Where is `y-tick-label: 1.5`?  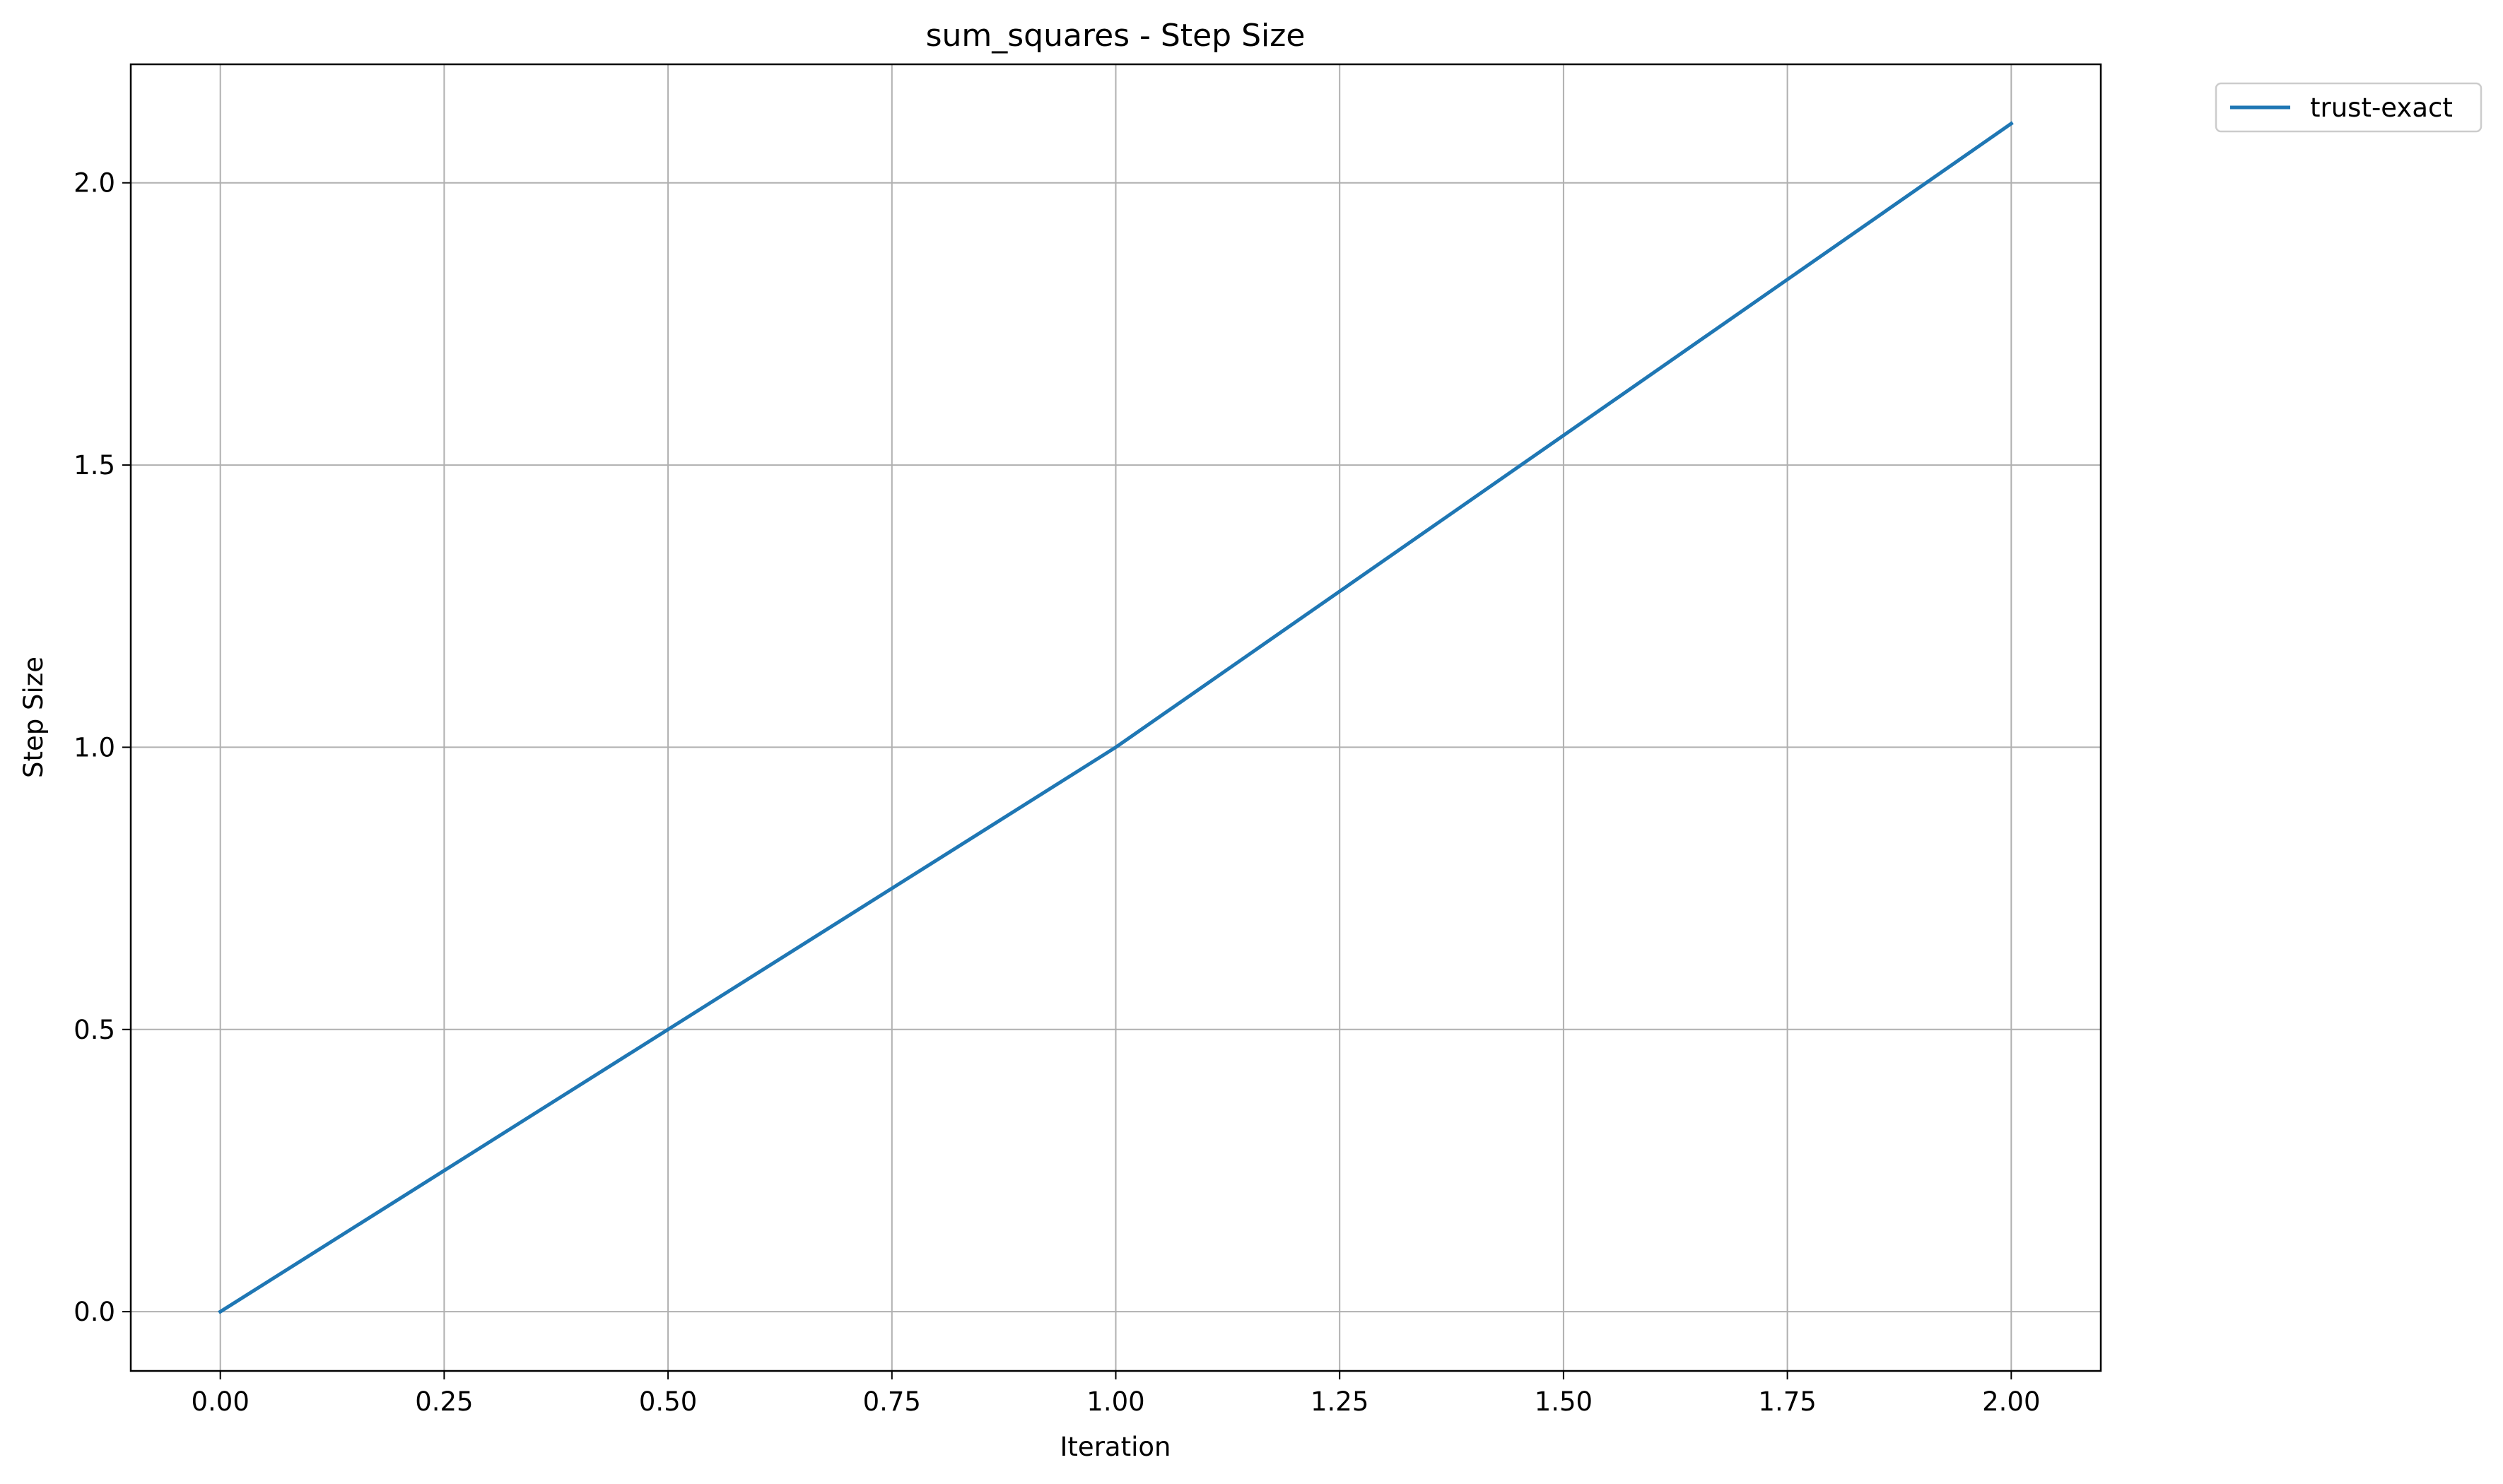 y-tick-label: 1.5 is located at coordinates (94, 465).